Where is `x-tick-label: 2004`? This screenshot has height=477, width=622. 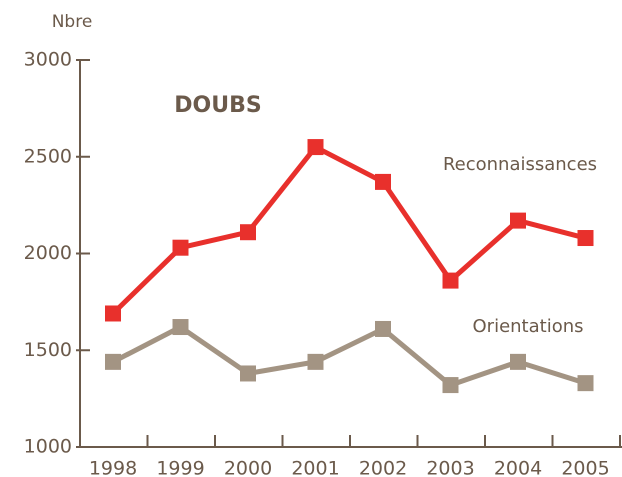 x-tick-label: 2004 is located at coordinates (518, 467).